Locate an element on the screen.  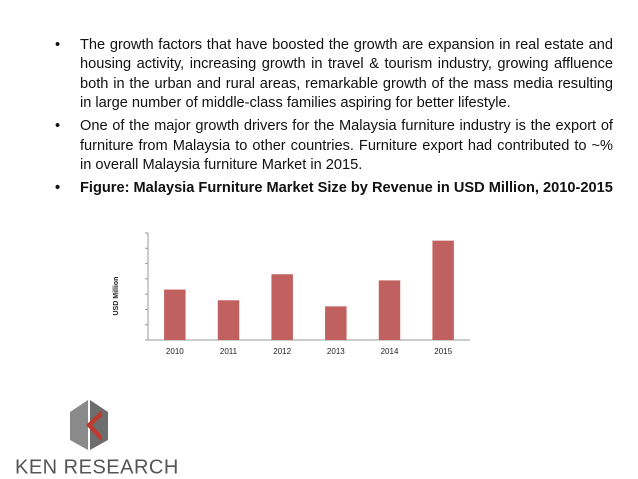
x-tick-label: 2015 is located at coordinates (443, 351).